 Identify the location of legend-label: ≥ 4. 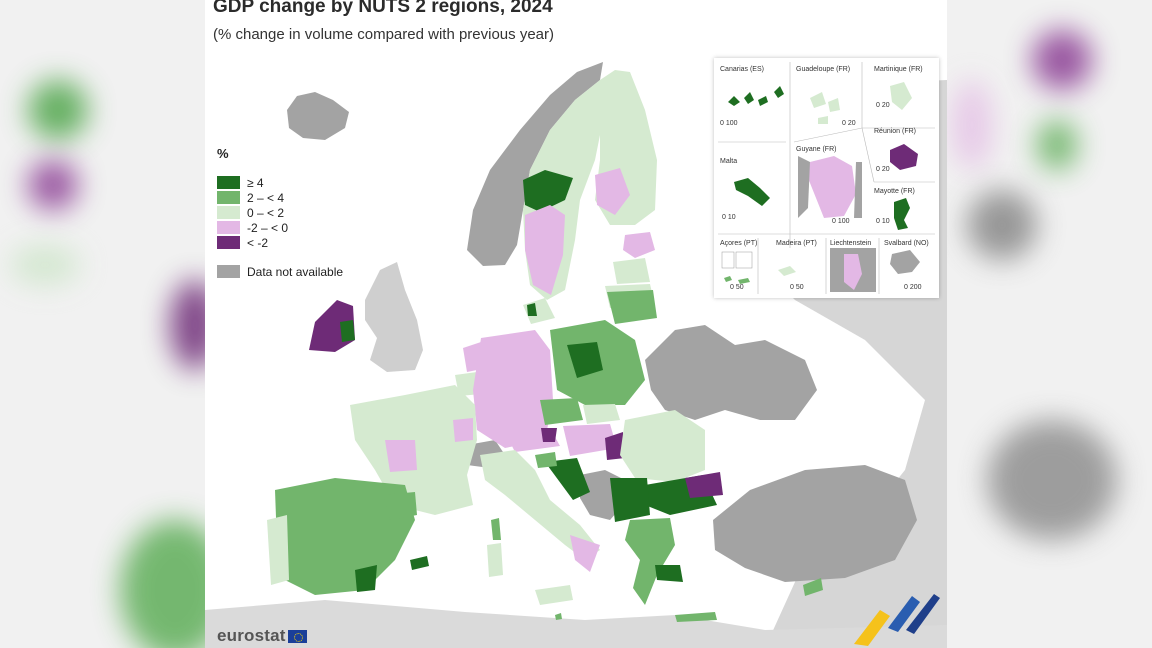
(255, 182).